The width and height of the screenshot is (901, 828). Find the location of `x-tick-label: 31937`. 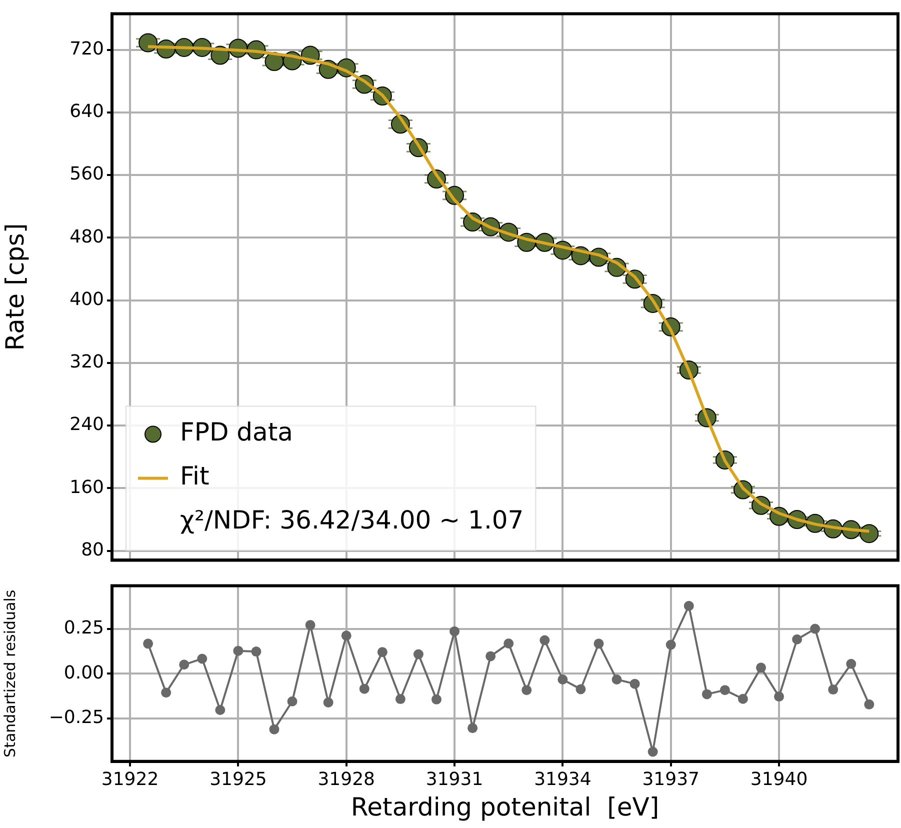

x-tick-label: 31937 is located at coordinates (671, 779).